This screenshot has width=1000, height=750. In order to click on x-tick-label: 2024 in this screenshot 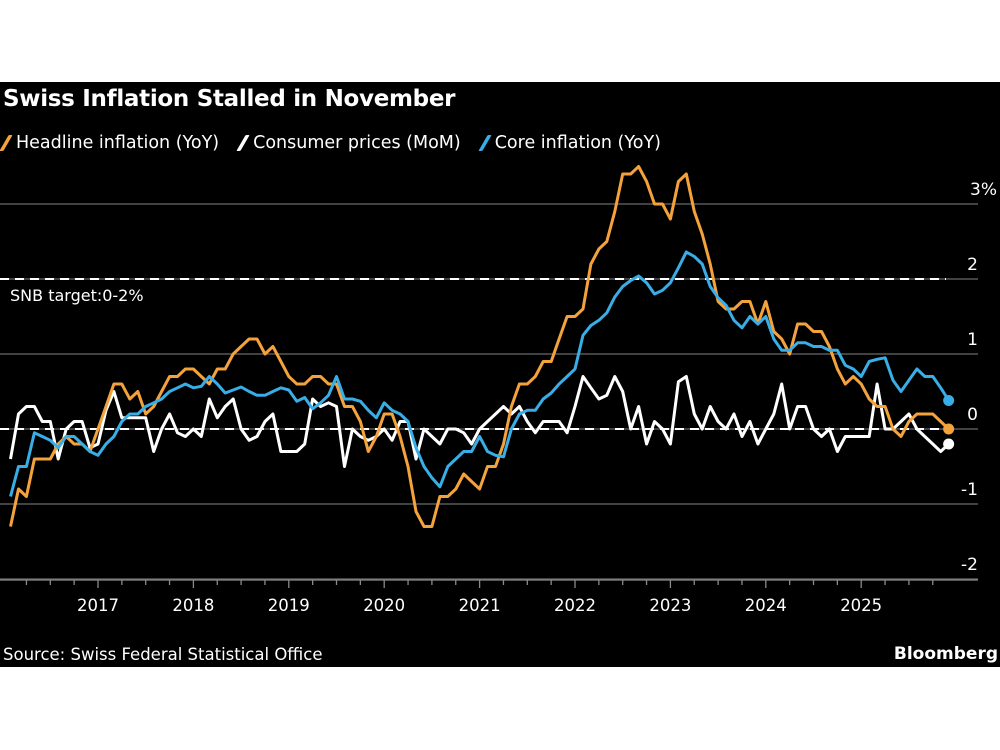, I will do `click(766, 605)`.